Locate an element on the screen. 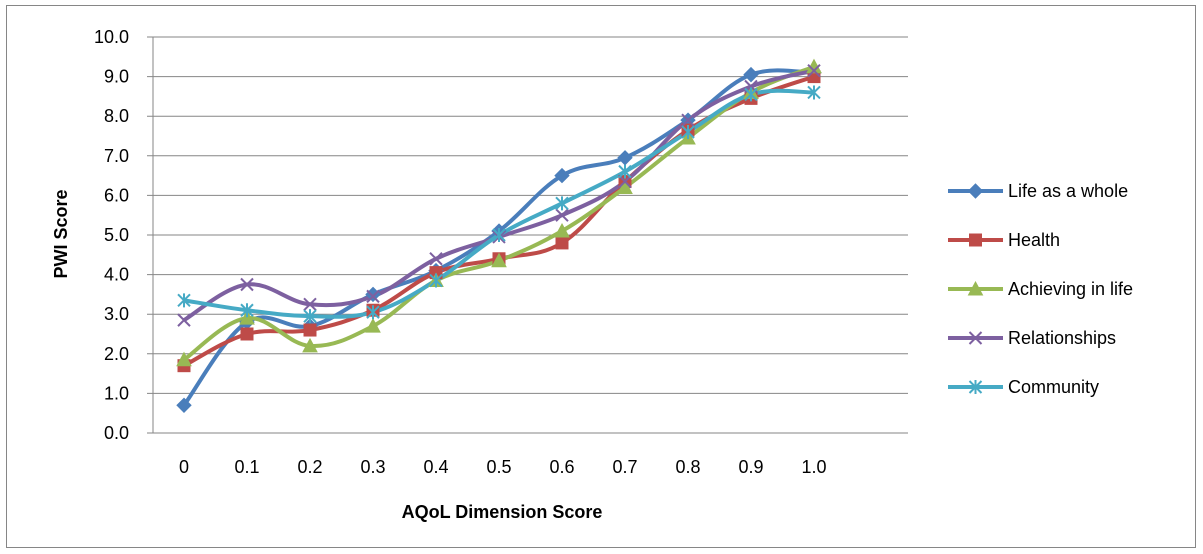 Image resolution: width=1203 pixels, height=554 pixels. x-tick-label: 0.6 is located at coordinates (561, 467).